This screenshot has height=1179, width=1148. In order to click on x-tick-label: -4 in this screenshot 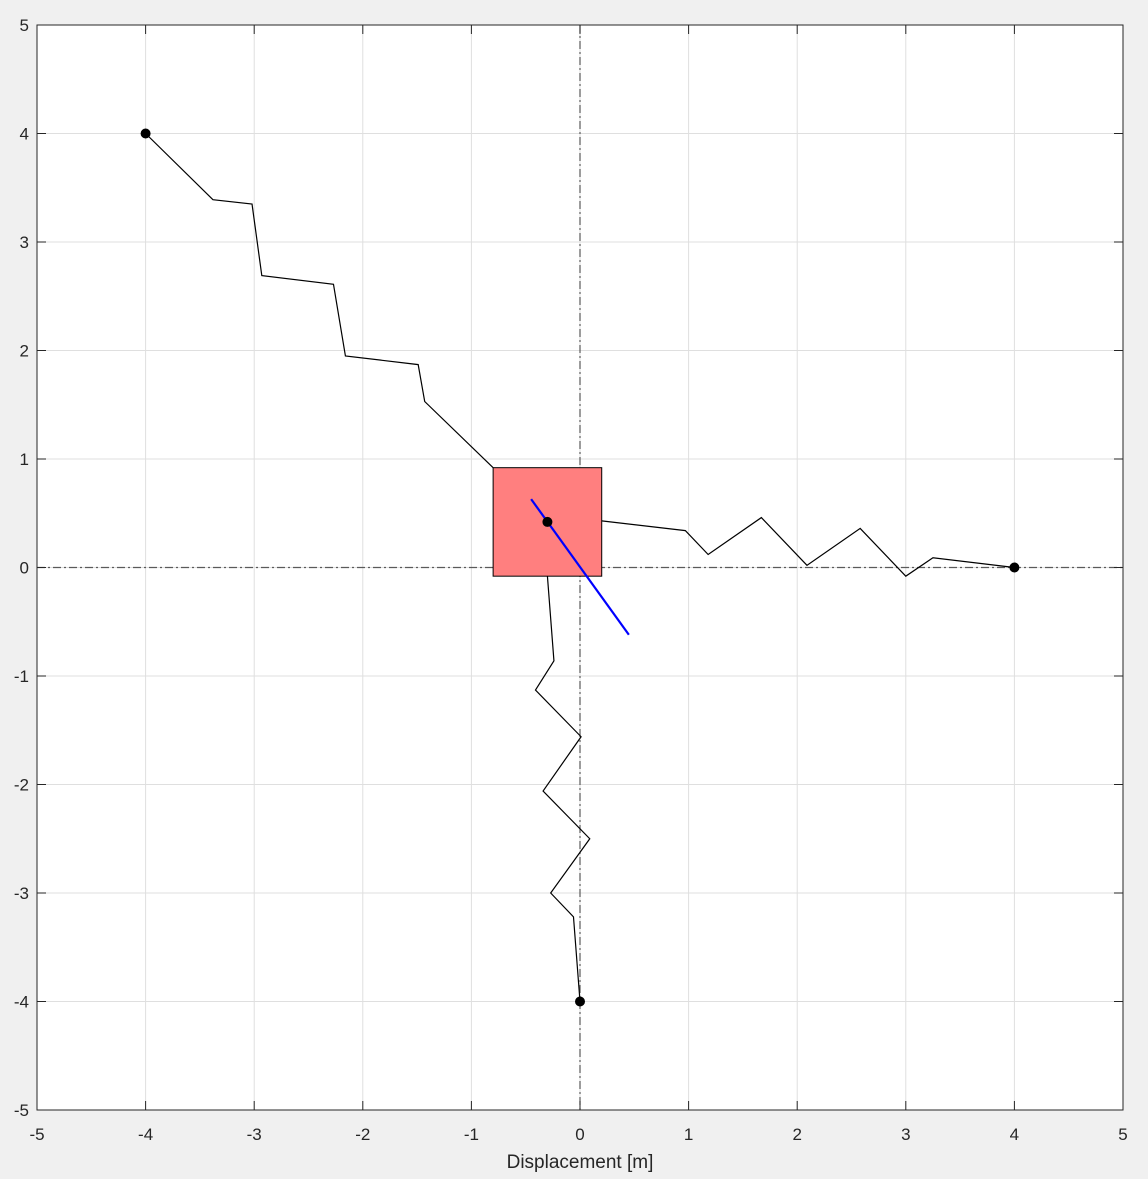, I will do `click(145, 1134)`.